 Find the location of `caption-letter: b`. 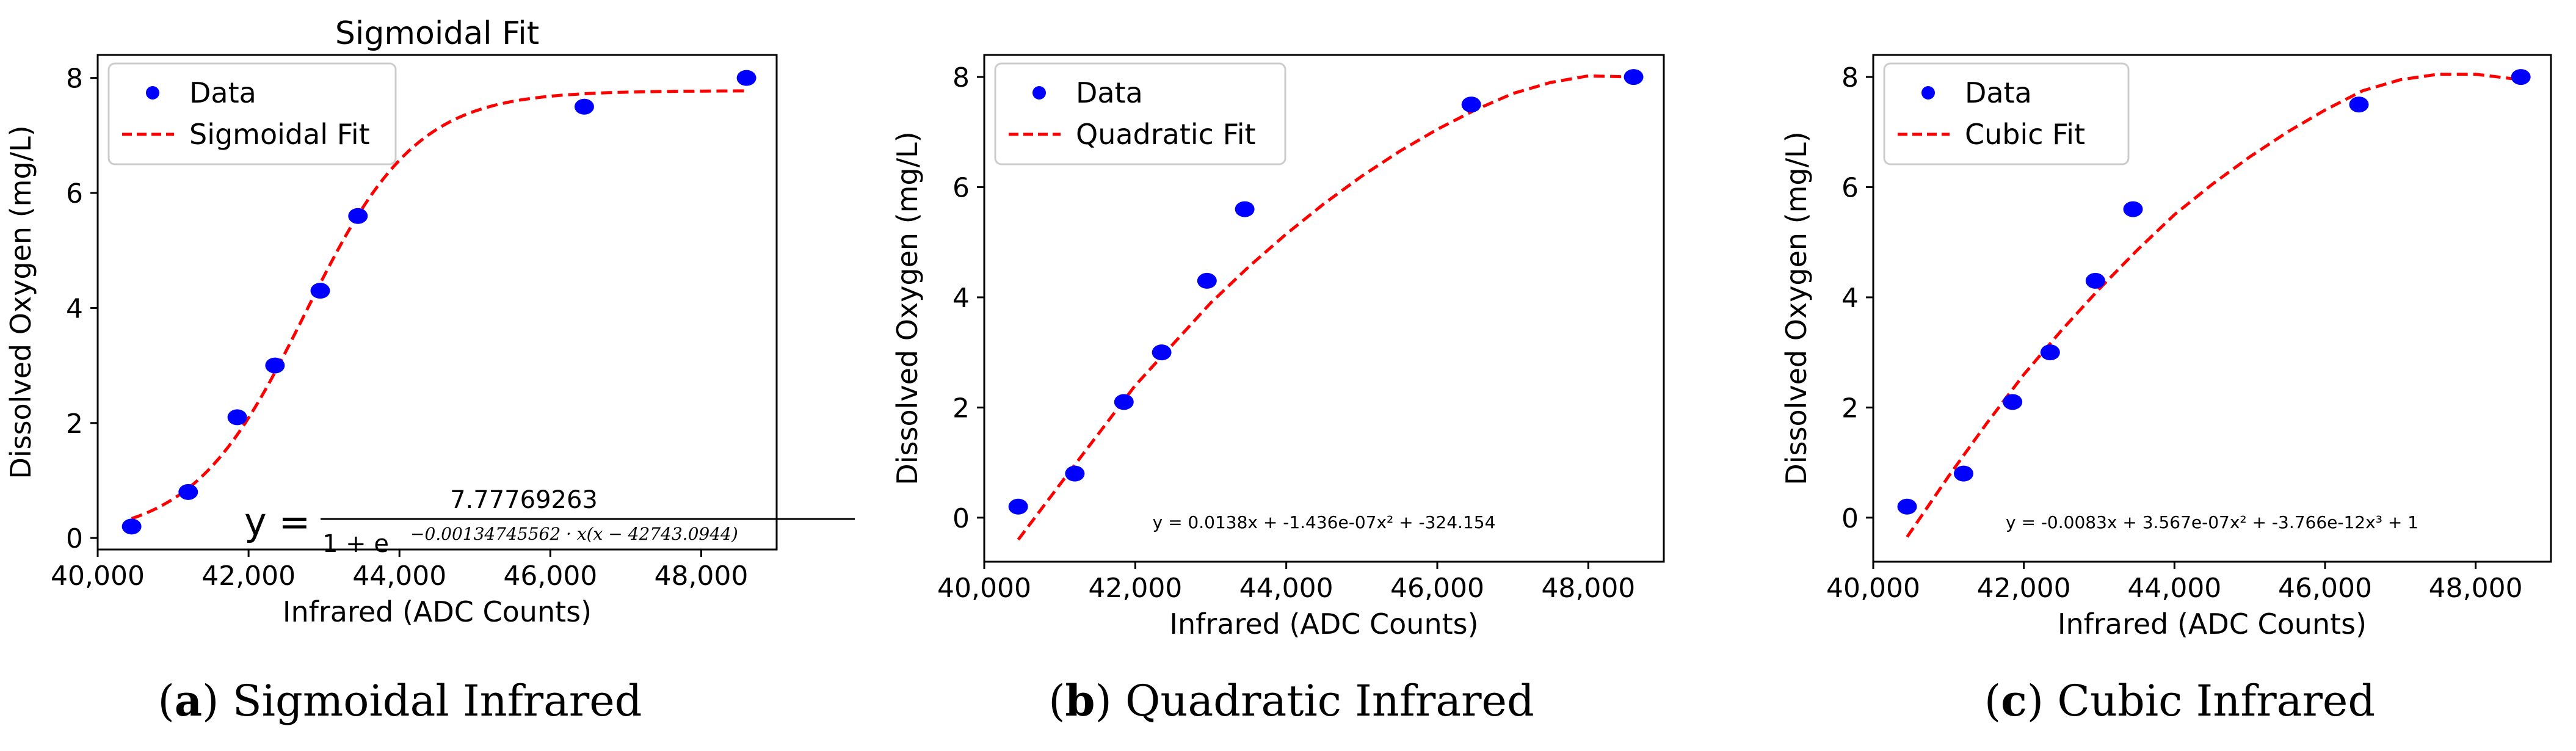

caption-letter: b is located at coordinates (1080, 700).